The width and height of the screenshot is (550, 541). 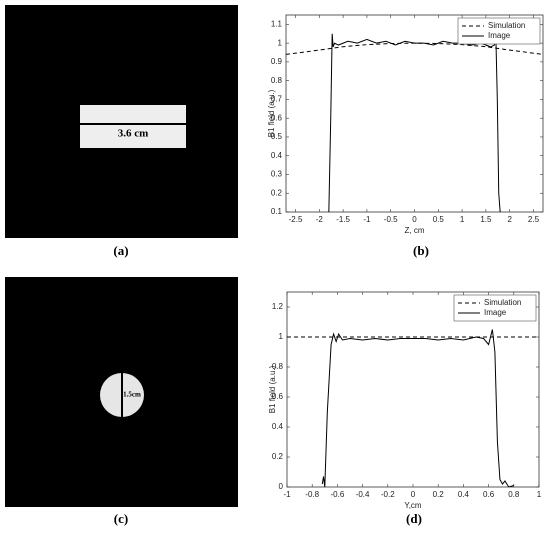 What do you see at coordinates (278, 306) in the screenshot?
I see `y-tick-label: 1.2` at bounding box center [278, 306].